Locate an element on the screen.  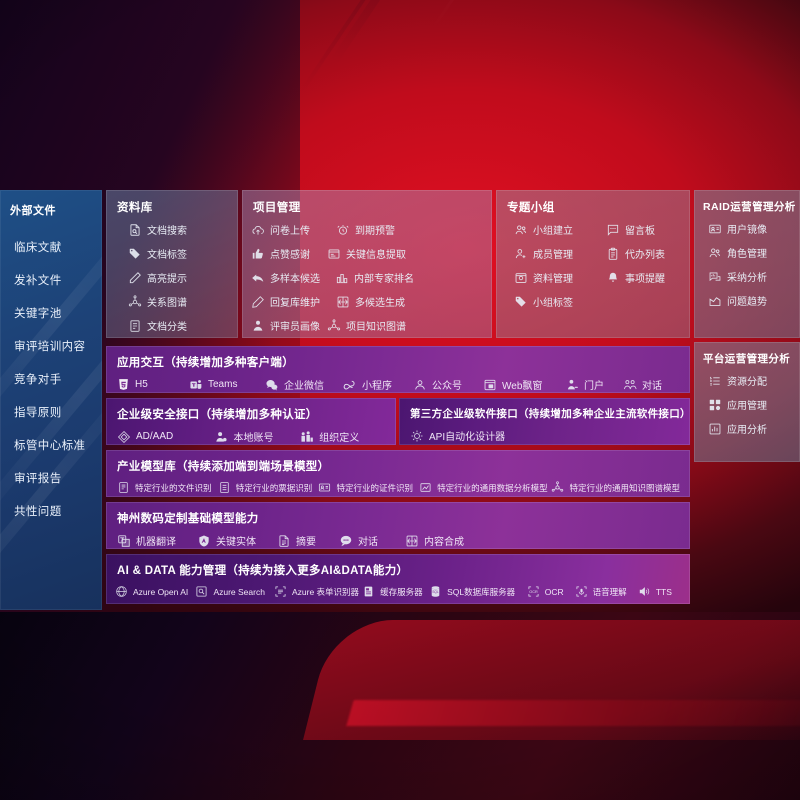
sidebar-item-standards-center: 标管中心标准 is located at coordinates (50, 445).